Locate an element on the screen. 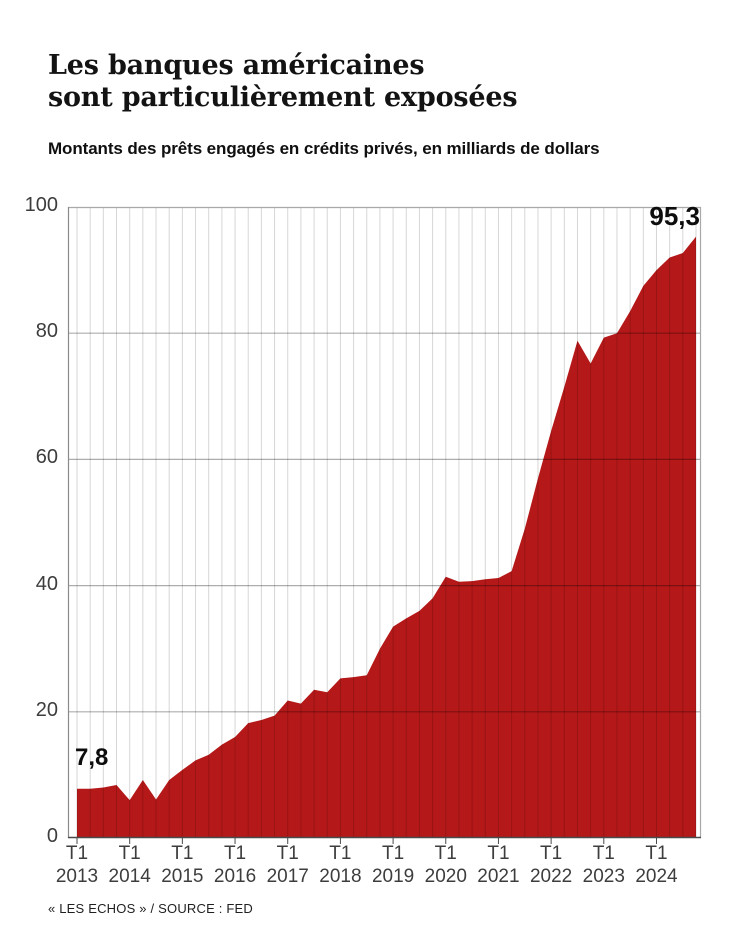 This screenshot has width=750, height=938. x-tick-year: 2018 is located at coordinates (340, 876).